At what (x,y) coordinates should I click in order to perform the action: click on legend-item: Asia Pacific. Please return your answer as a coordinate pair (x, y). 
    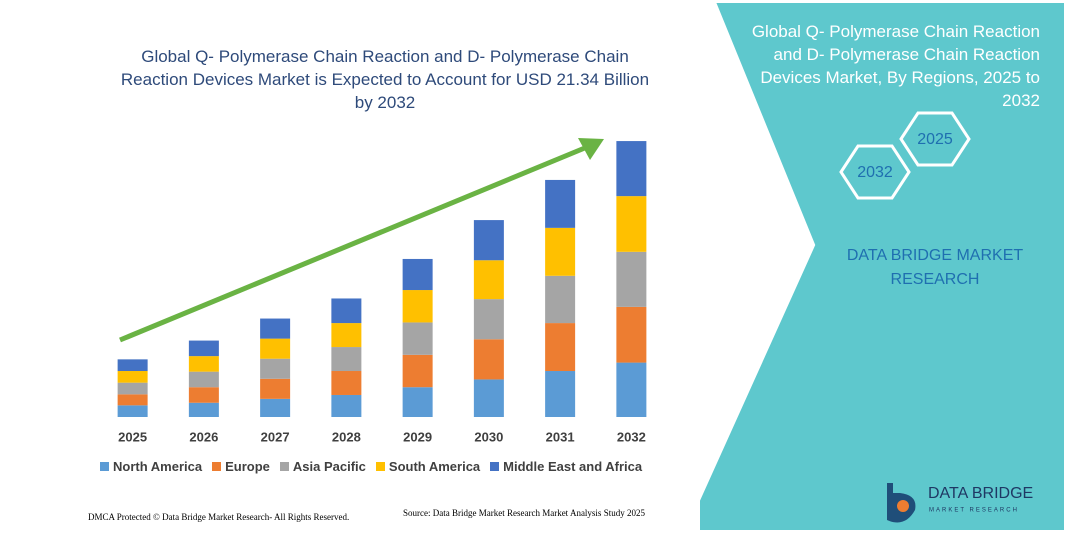
    Looking at the image, I should click on (322, 466).